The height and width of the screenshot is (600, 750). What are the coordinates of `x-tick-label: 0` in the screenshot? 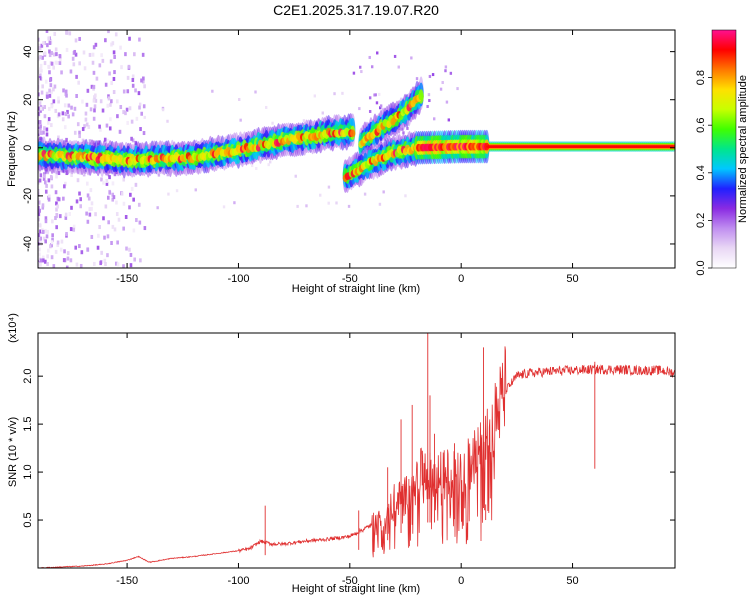 It's located at (461, 279).